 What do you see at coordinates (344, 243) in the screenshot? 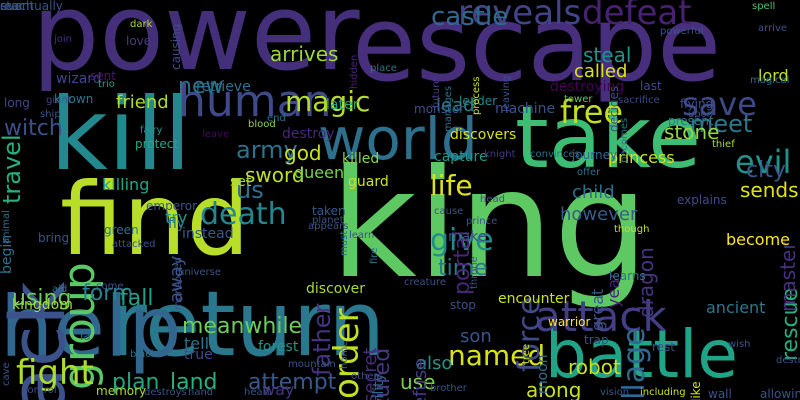
I see `word: must` at bounding box center [344, 243].